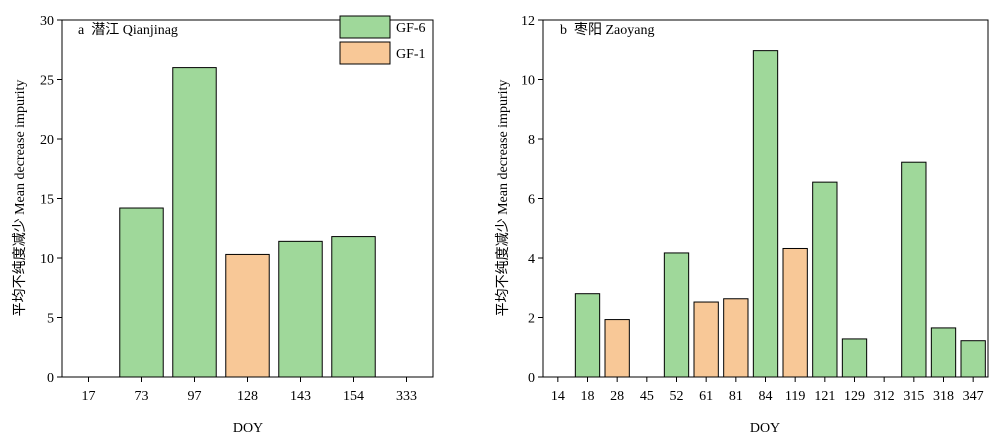  I want to click on panel-b-x-tick-label: 14, so click(558, 396).